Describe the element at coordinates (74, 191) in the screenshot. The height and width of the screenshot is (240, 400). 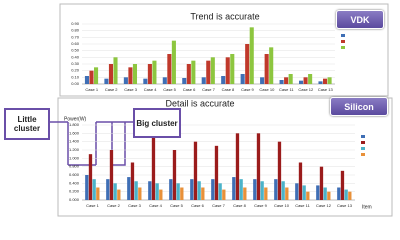
I see `y-tick-label: 0.200` at that location.